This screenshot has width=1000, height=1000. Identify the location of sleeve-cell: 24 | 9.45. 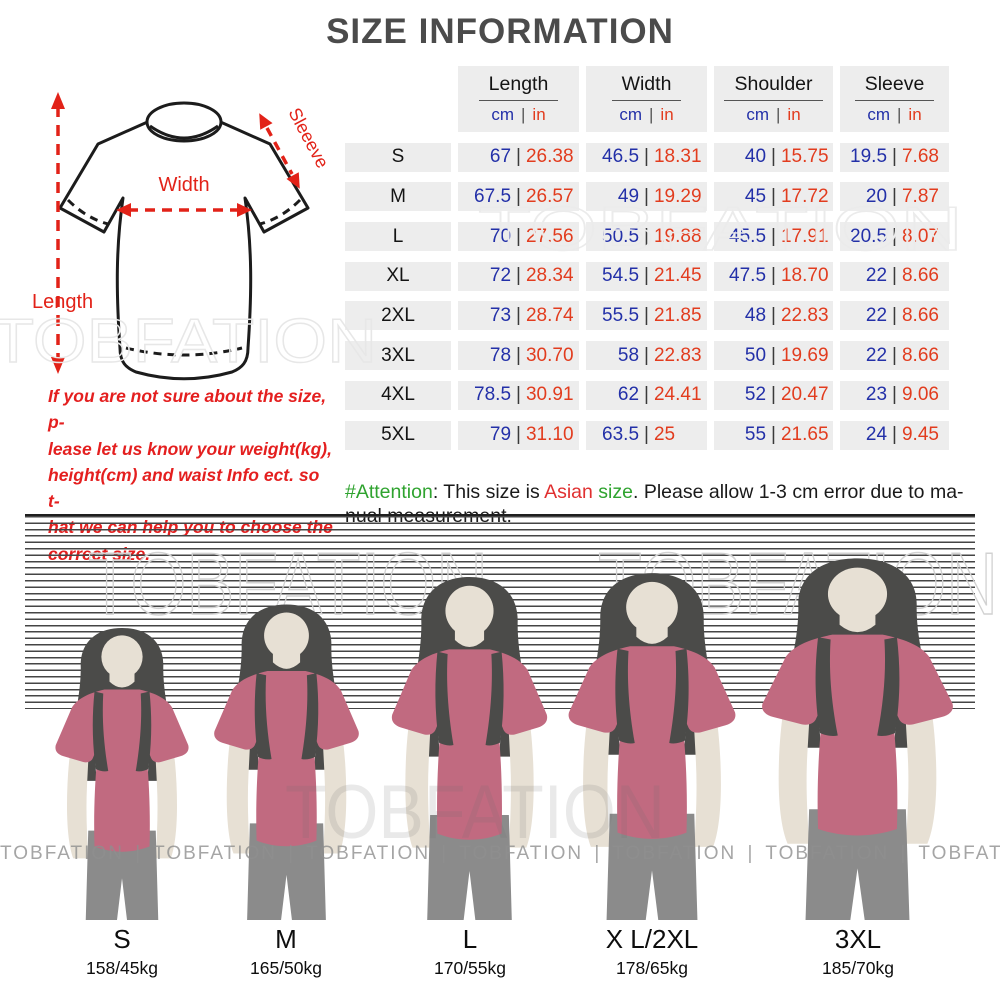
(894, 435).